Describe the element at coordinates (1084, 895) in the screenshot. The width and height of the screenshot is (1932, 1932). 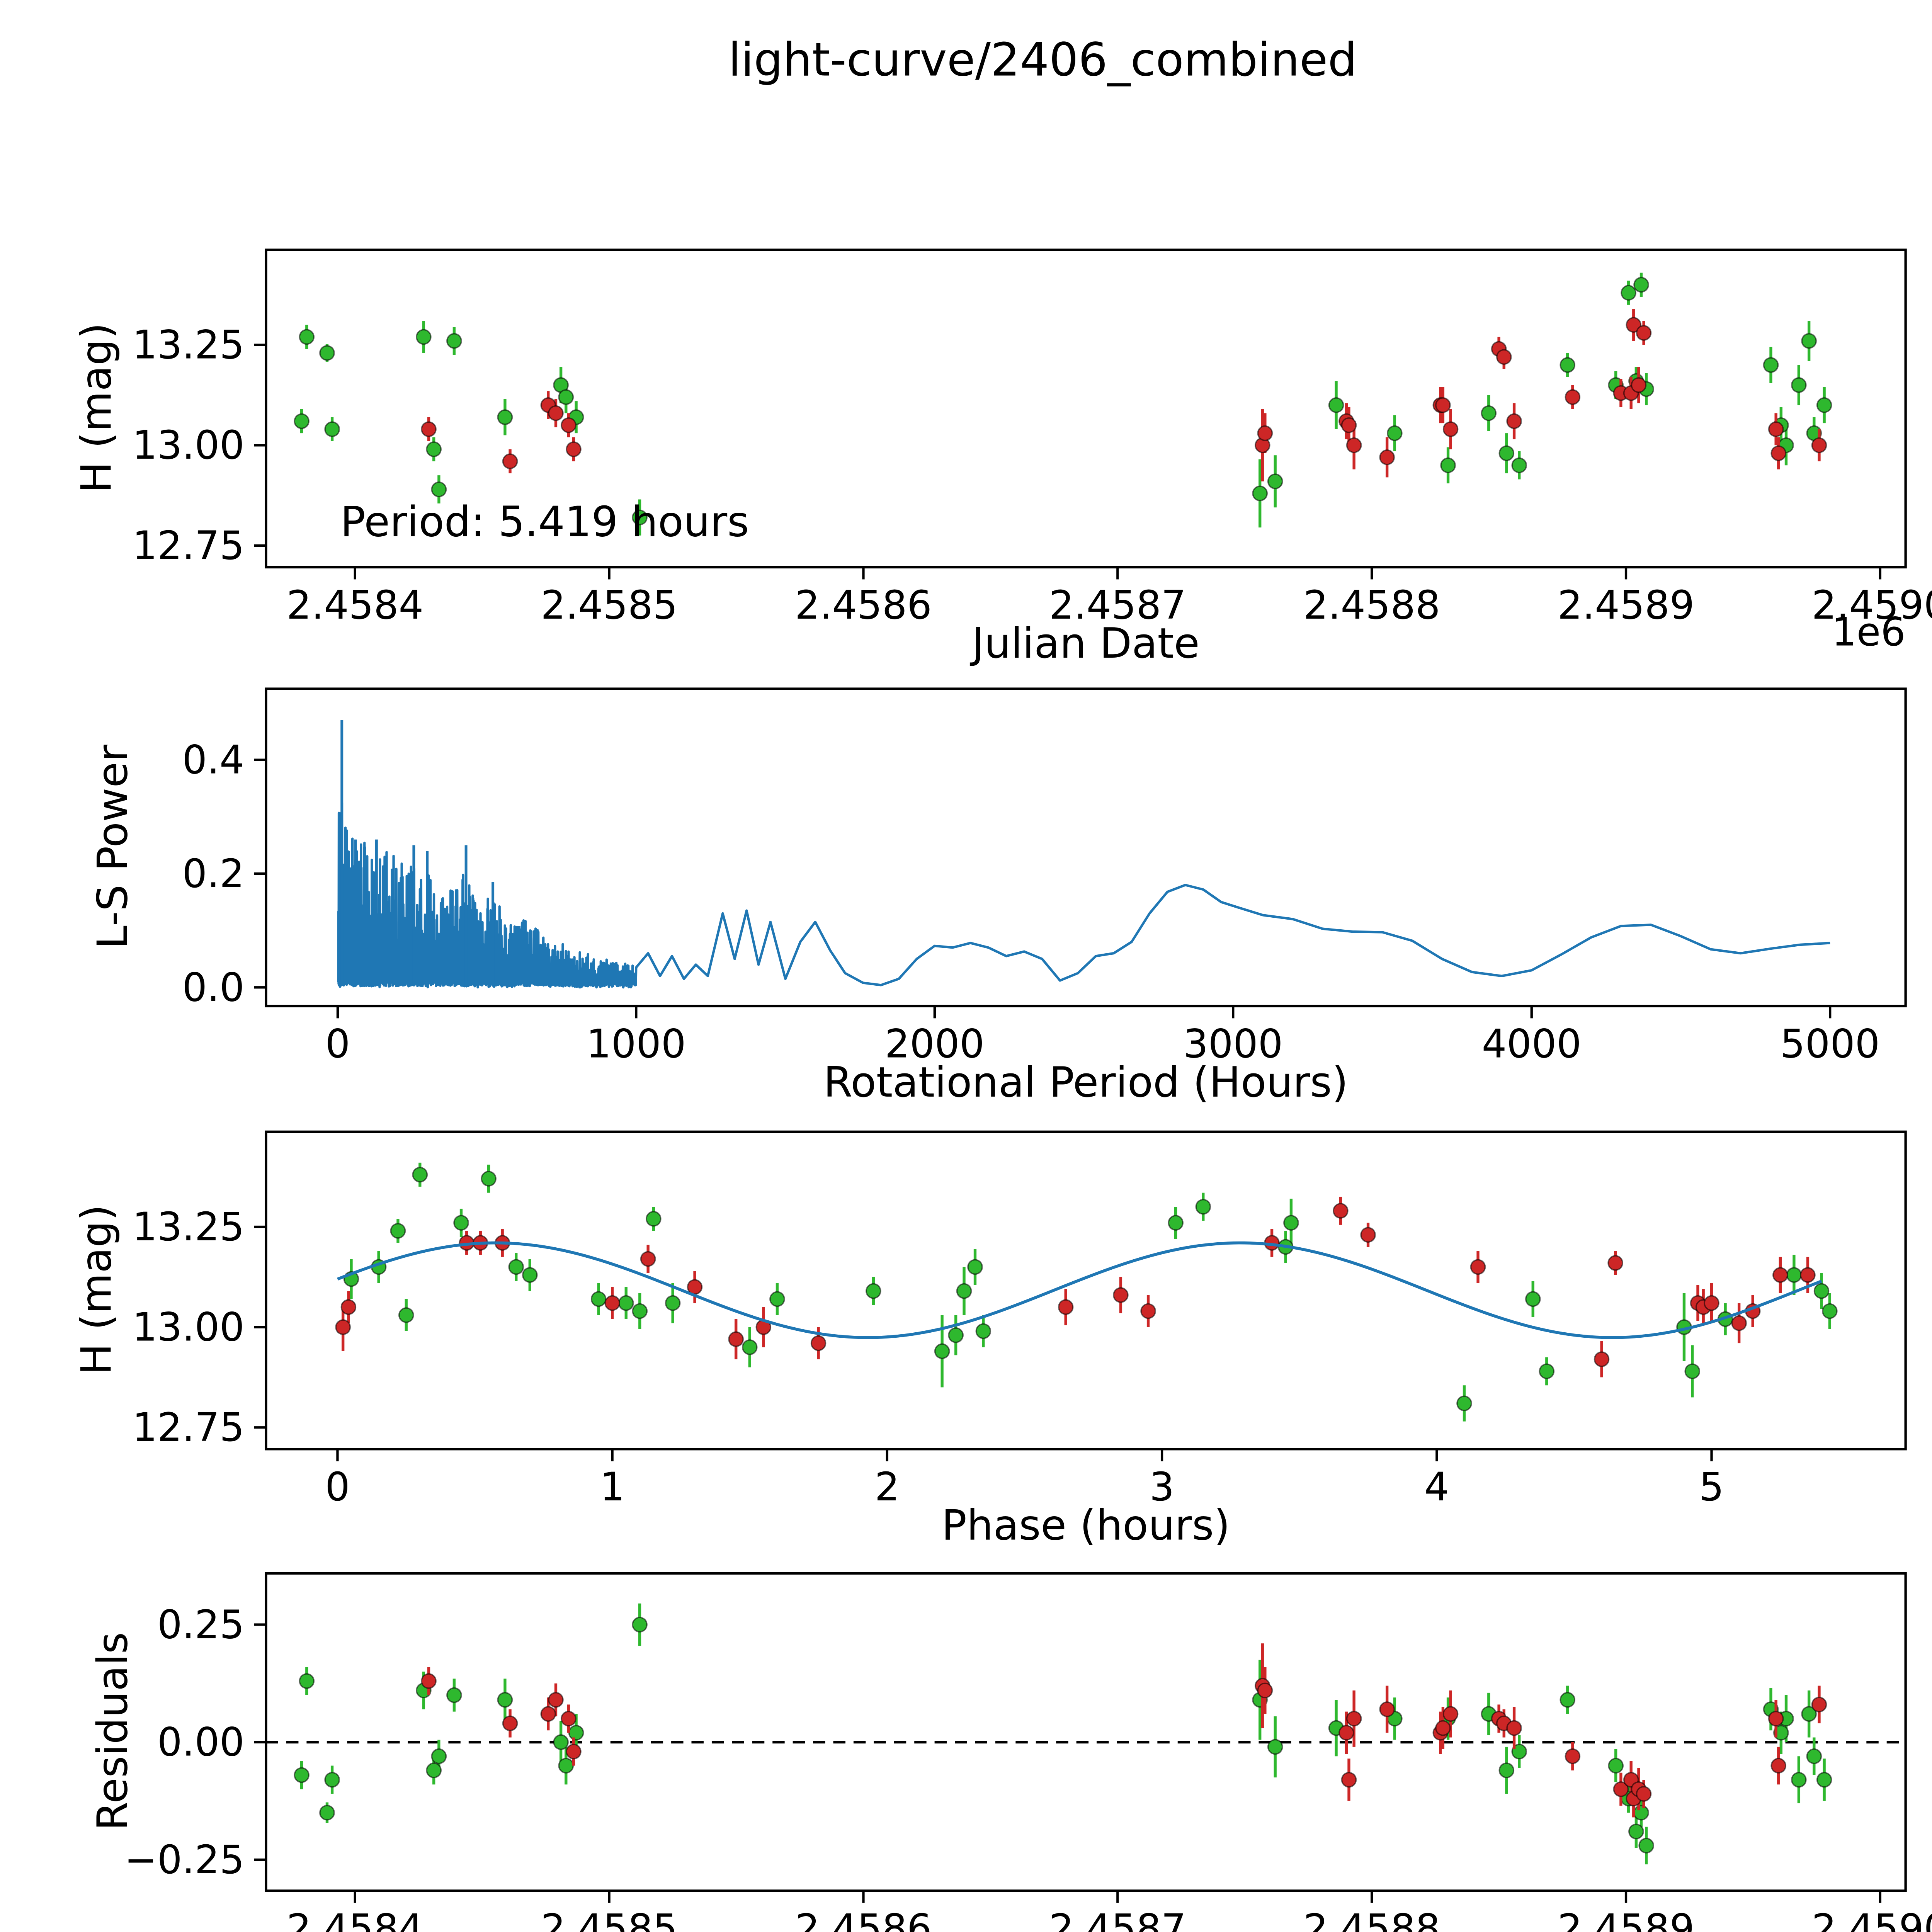
I see `periodogram-line` at that location.